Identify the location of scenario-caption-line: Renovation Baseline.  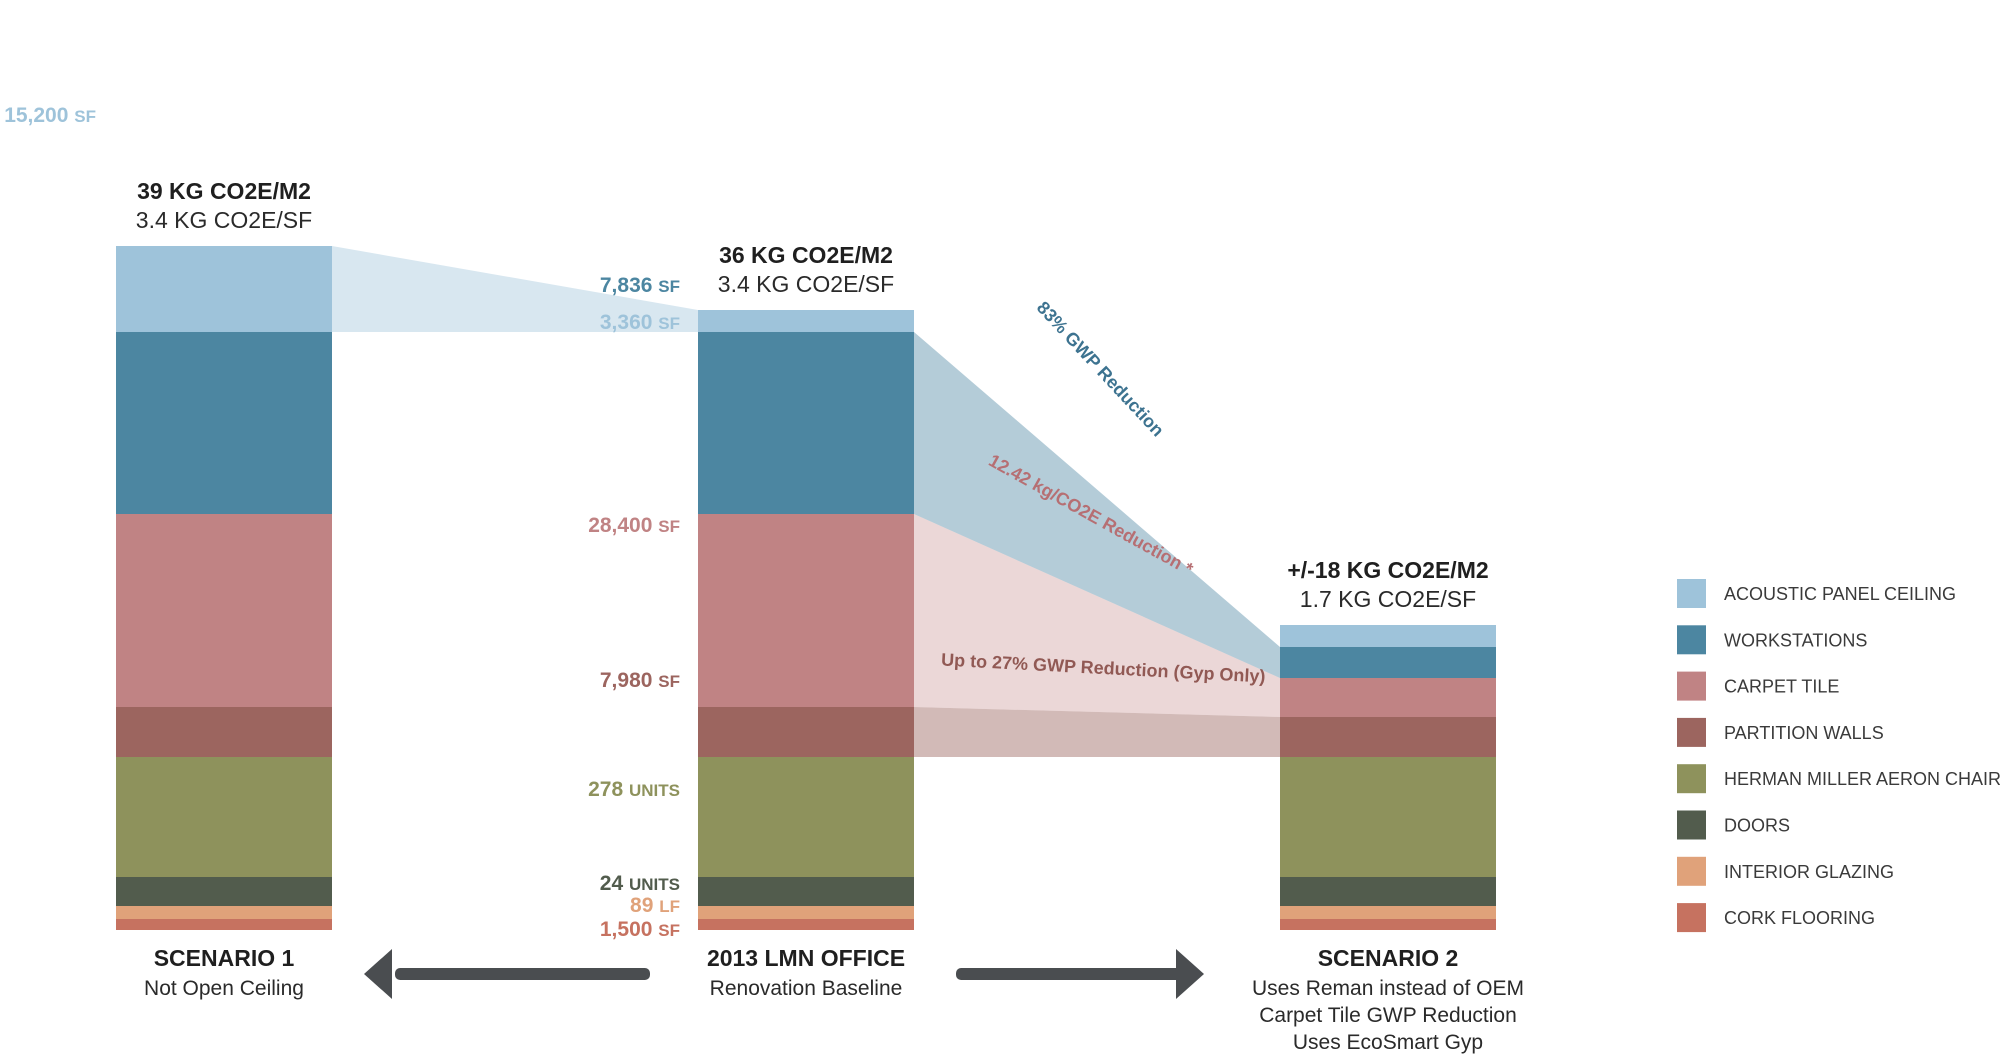
(806, 988).